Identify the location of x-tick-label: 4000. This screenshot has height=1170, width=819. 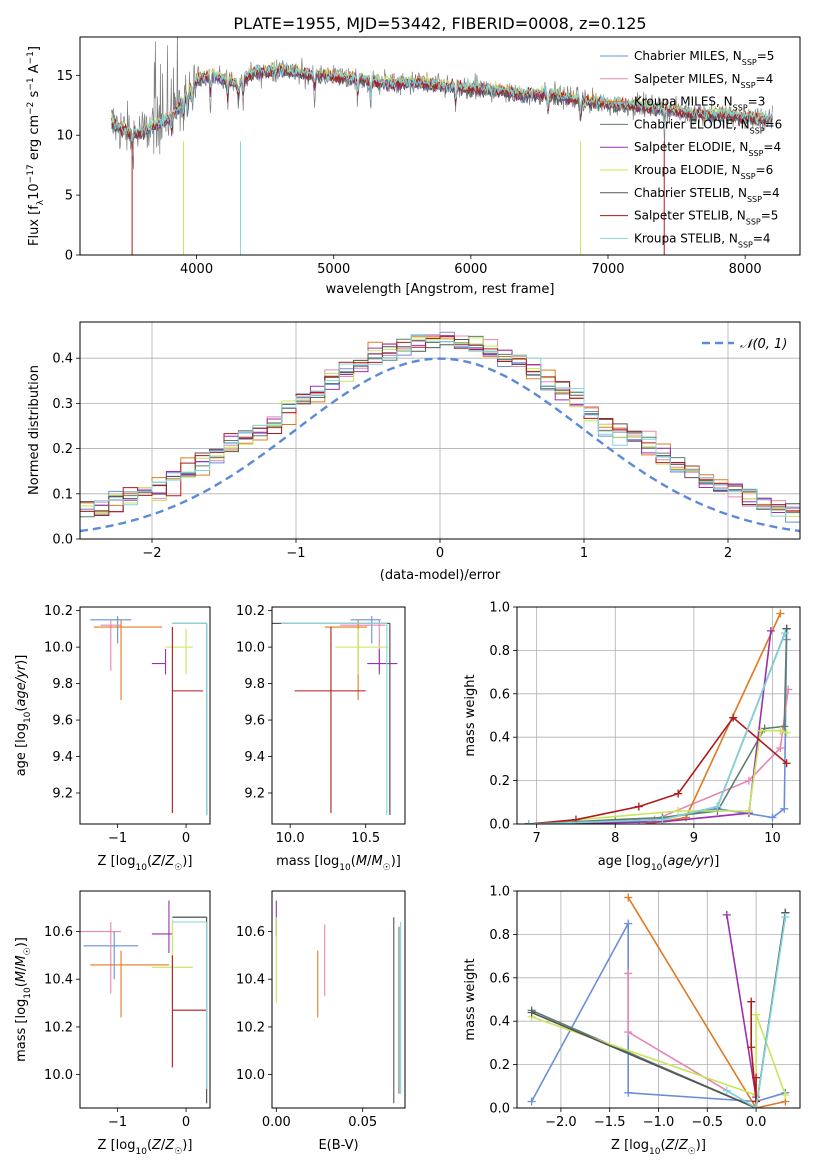
(196, 269).